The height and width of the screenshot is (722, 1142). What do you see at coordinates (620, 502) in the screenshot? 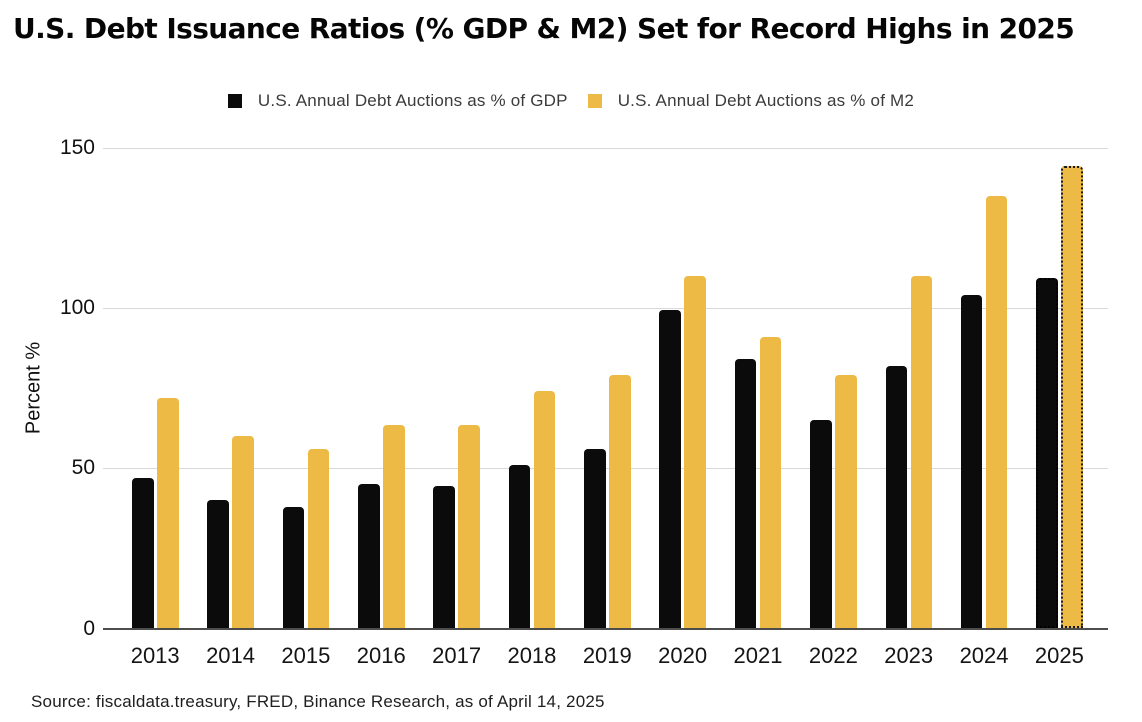
I see `bar-m2-2019` at bounding box center [620, 502].